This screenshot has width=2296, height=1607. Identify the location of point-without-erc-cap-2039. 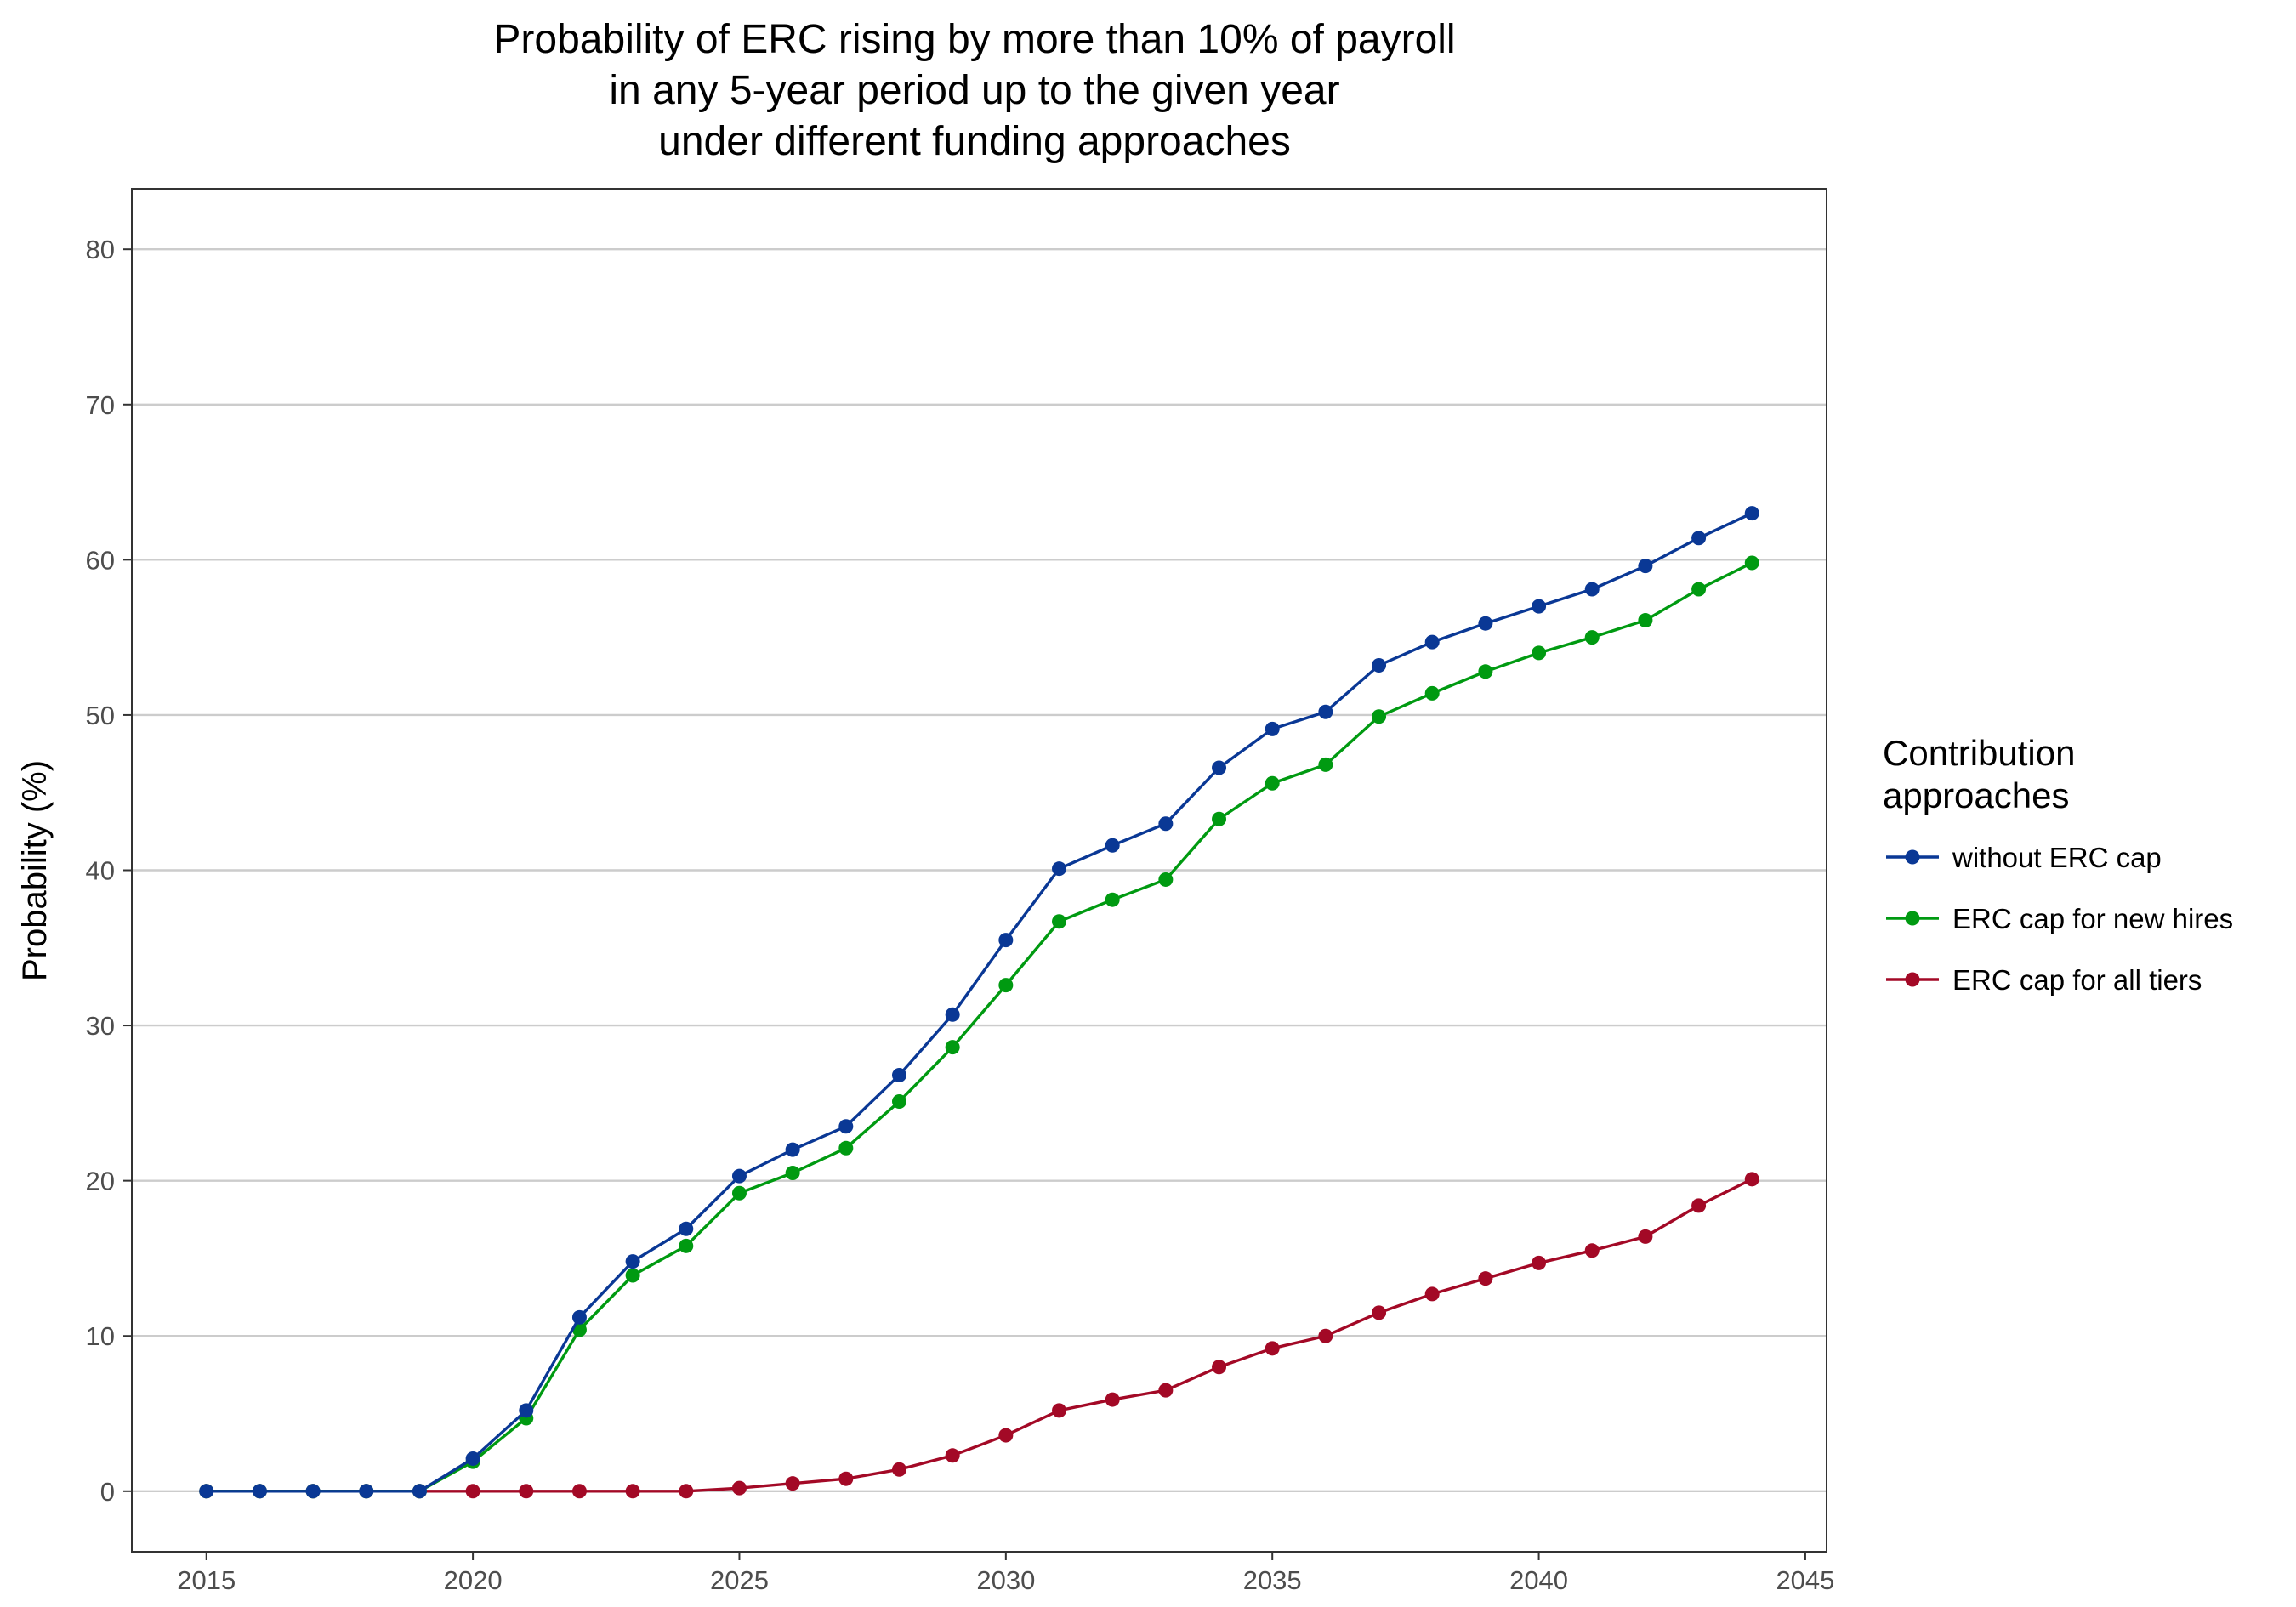
(1485, 623).